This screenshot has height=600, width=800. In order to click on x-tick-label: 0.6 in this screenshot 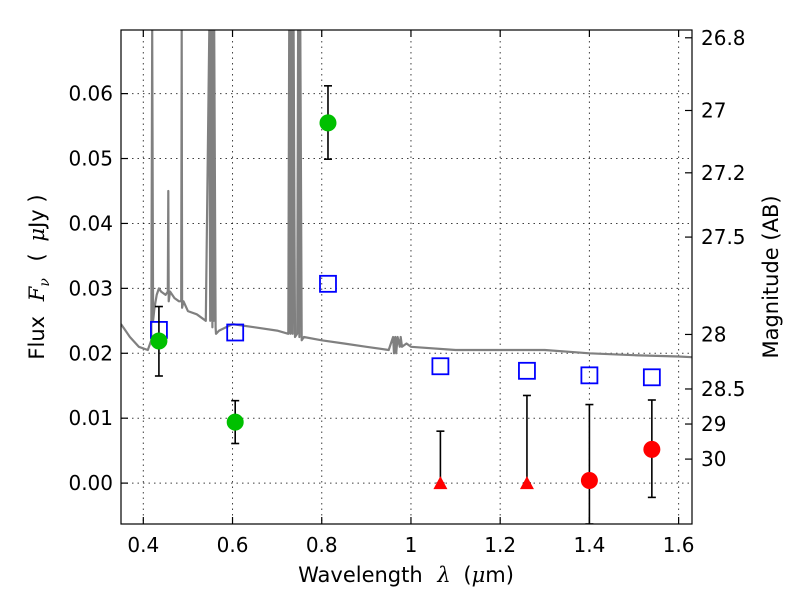, I will do `click(233, 545)`.